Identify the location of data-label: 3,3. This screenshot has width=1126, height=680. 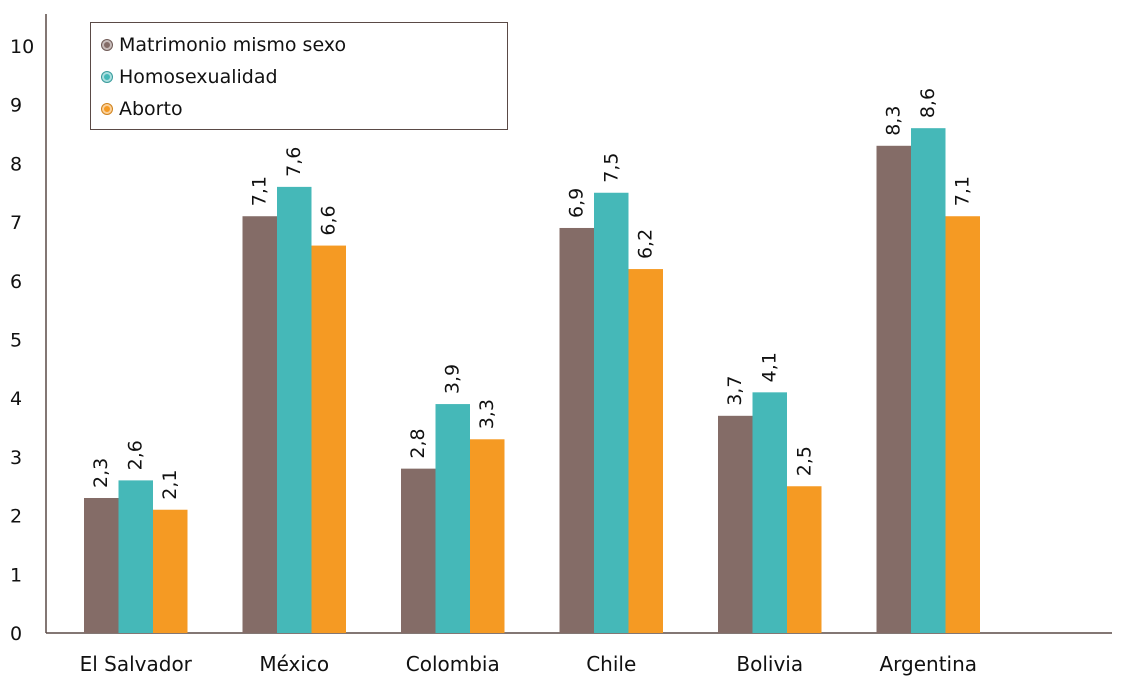
(487, 414).